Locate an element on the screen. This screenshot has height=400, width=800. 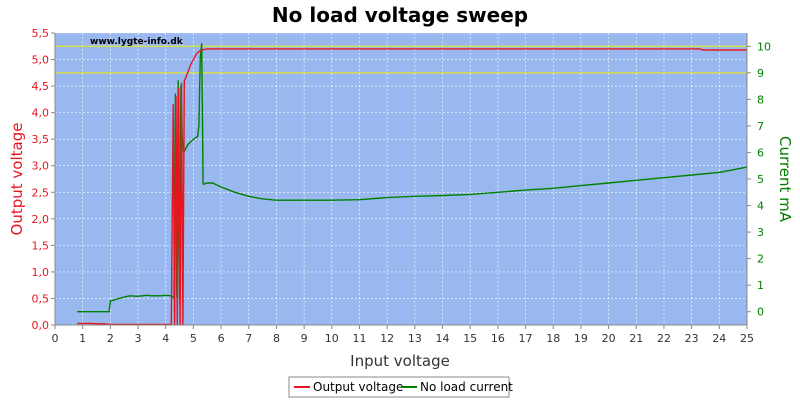
x-tick-label: 20 is located at coordinates (609, 338).